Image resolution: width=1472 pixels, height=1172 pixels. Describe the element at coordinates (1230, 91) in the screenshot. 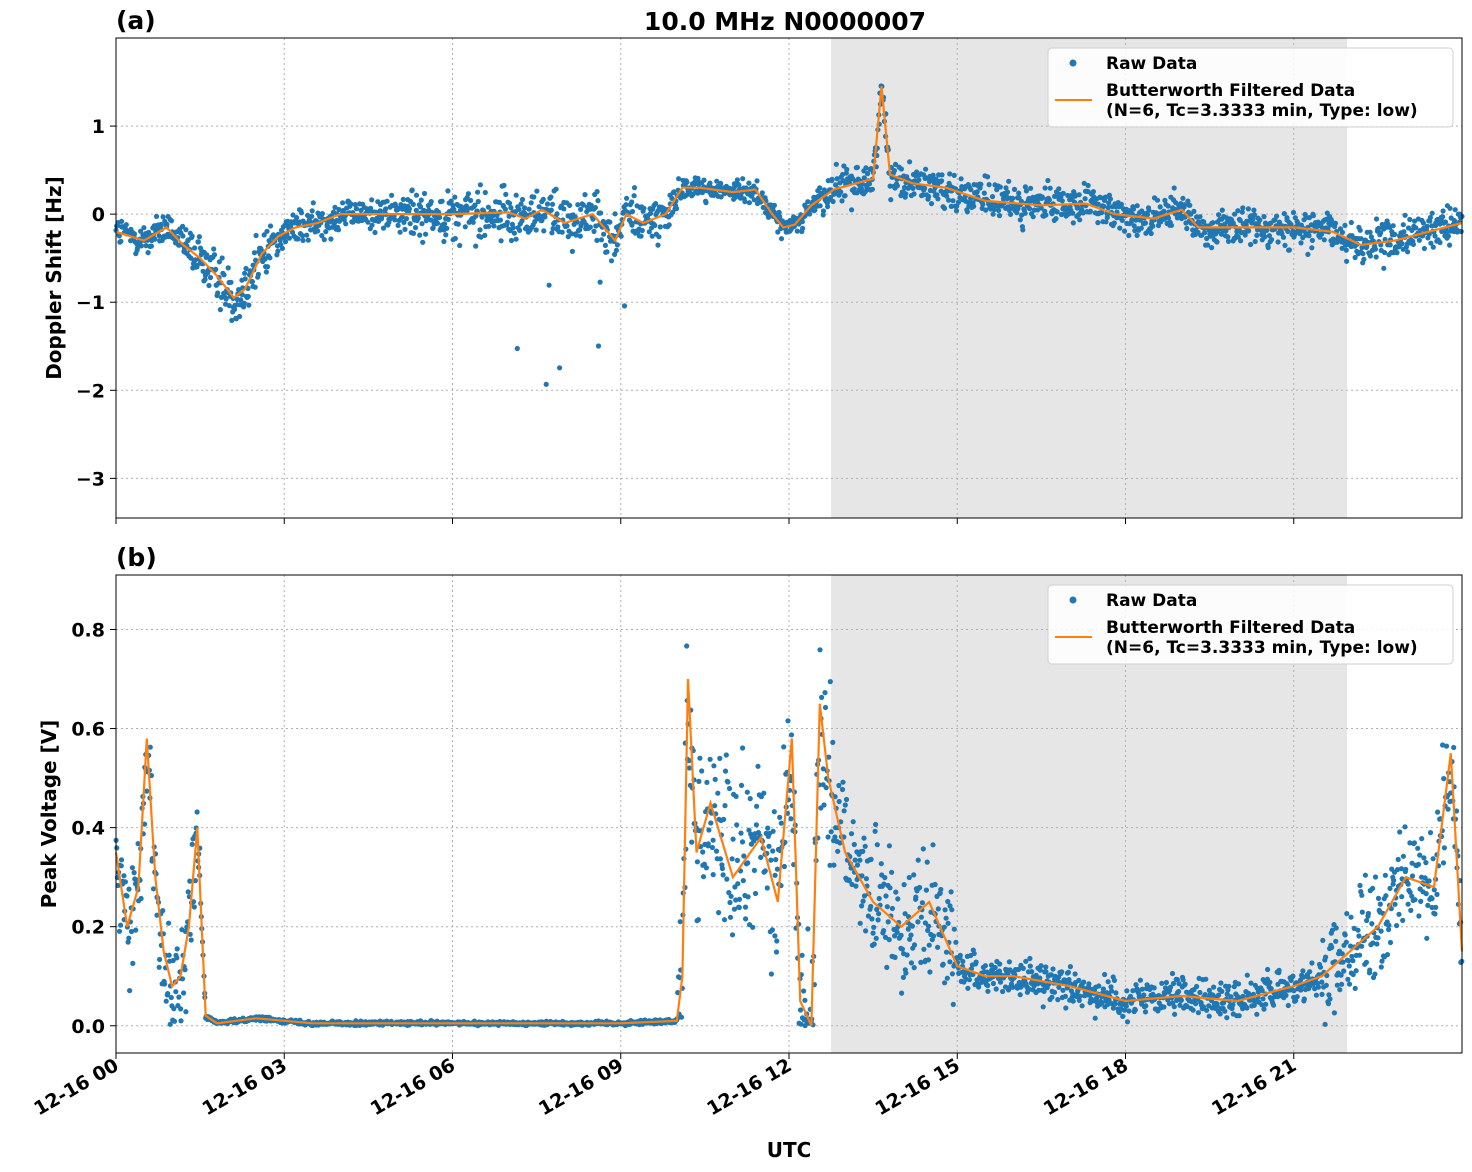

I see `legend-filtered-label: Butterworth Filtered Data` at that location.